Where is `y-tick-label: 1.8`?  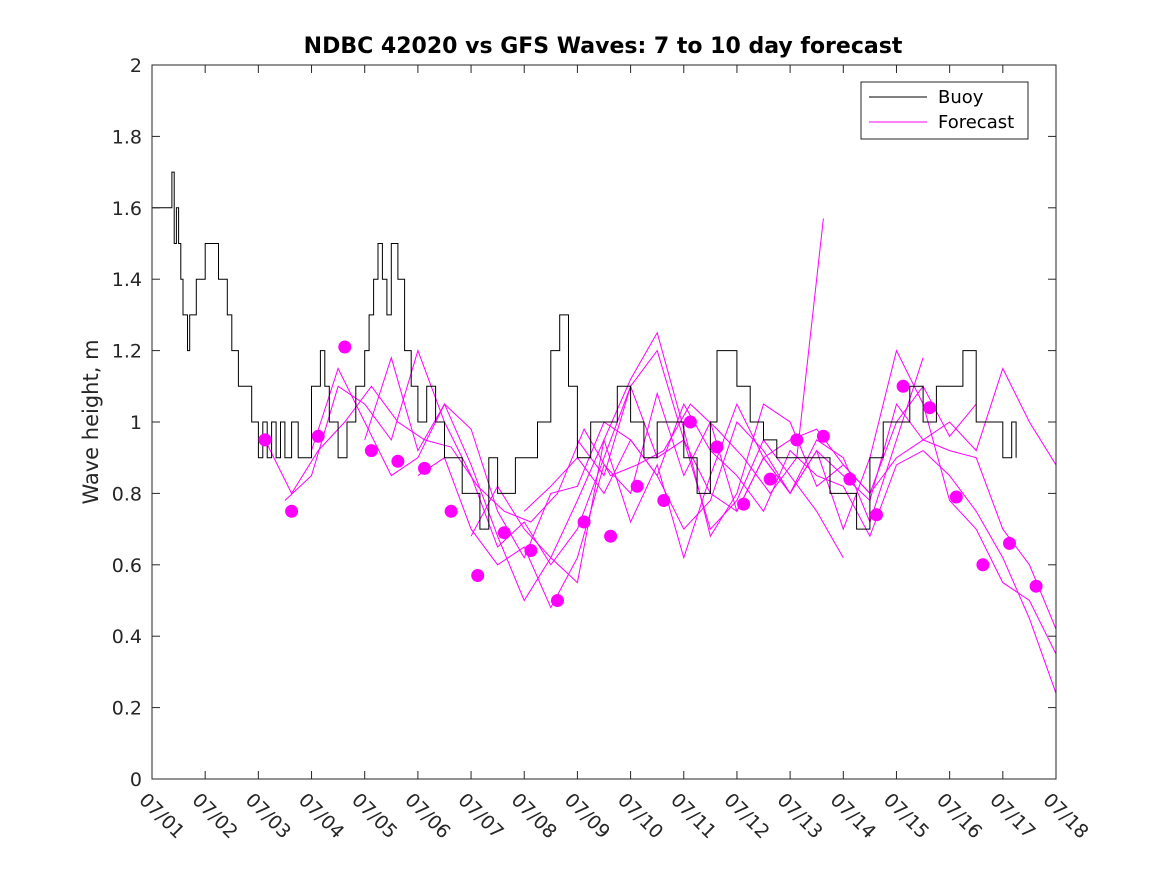 y-tick-label: 1.8 is located at coordinates (127, 137).